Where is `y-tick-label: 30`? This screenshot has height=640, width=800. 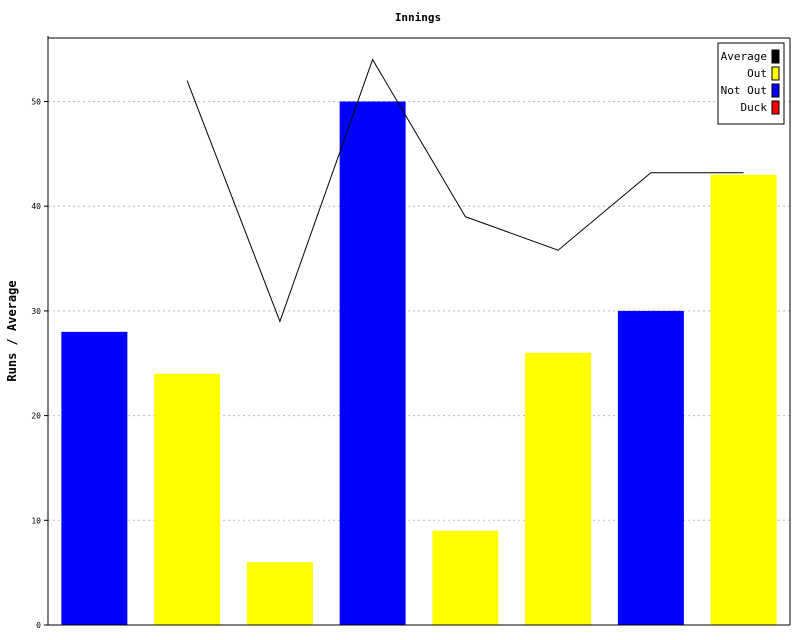 y-tick-label: 30 is located at coordinates (36, 311).